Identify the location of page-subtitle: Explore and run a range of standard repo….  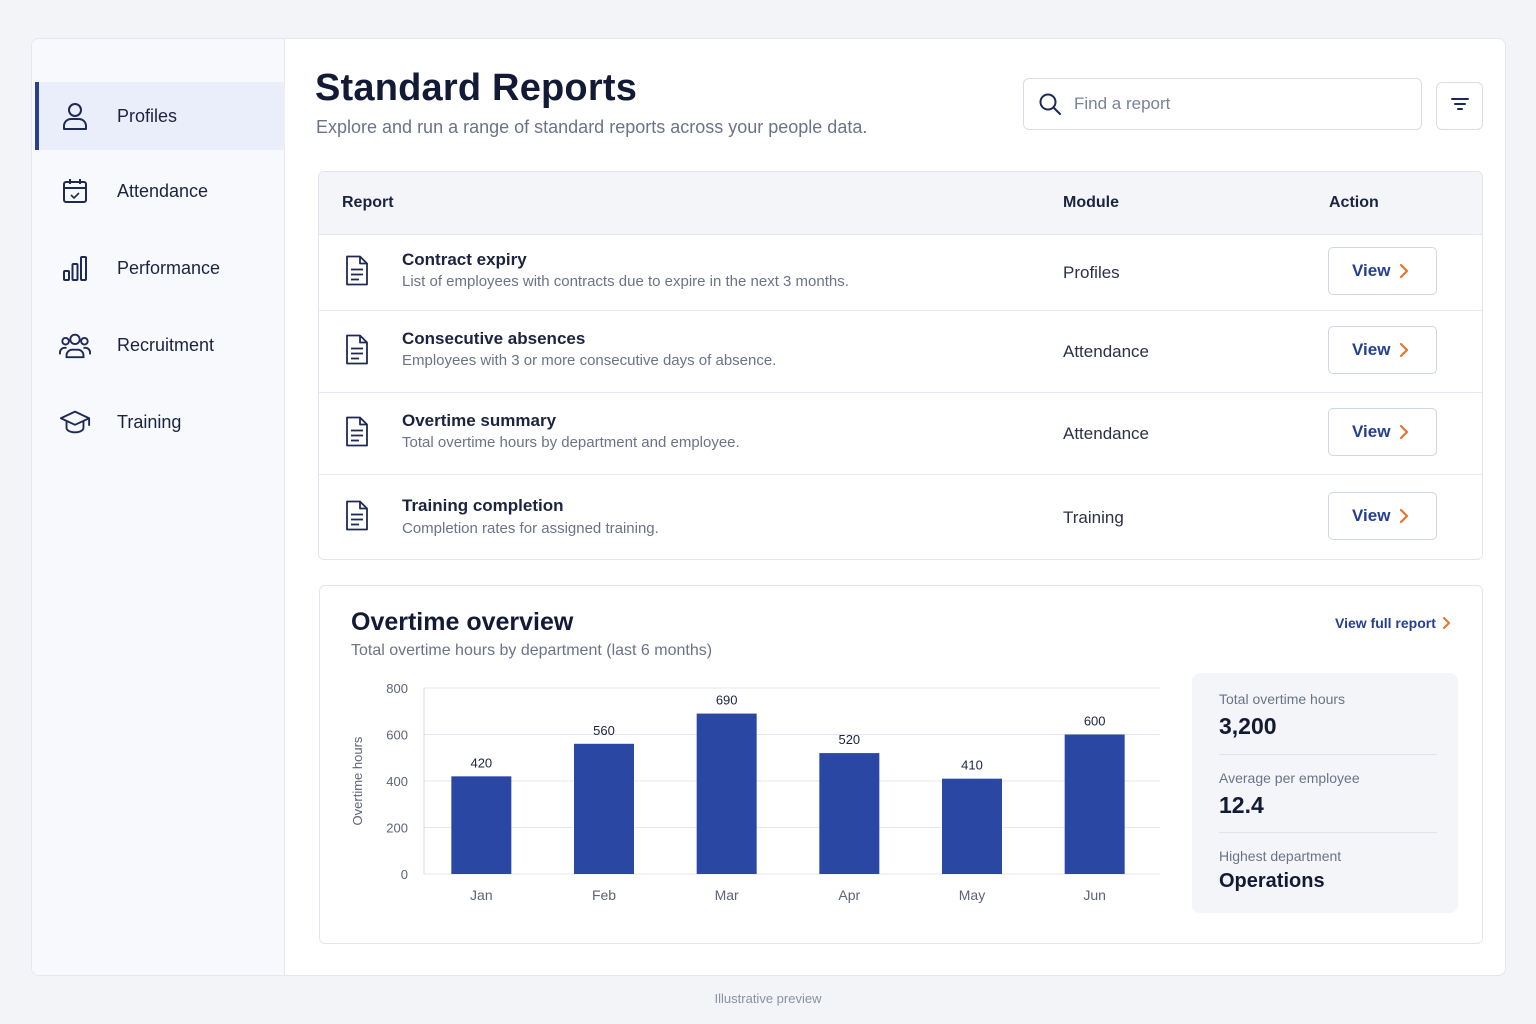
(592, 127).